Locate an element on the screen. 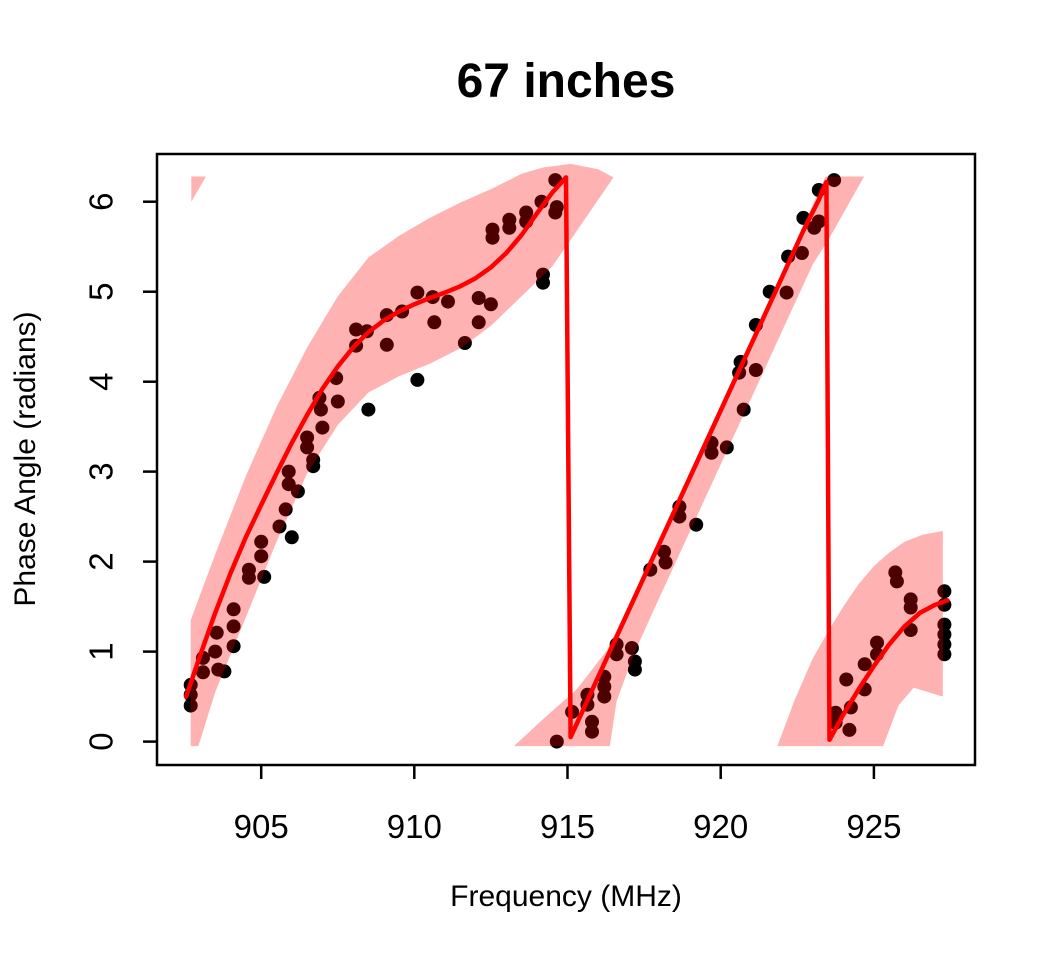 The width and height of the screenshot is (1056, 960). x-axis-ticks: 905 910 915 920 925 is located at coordinates (567, 805).